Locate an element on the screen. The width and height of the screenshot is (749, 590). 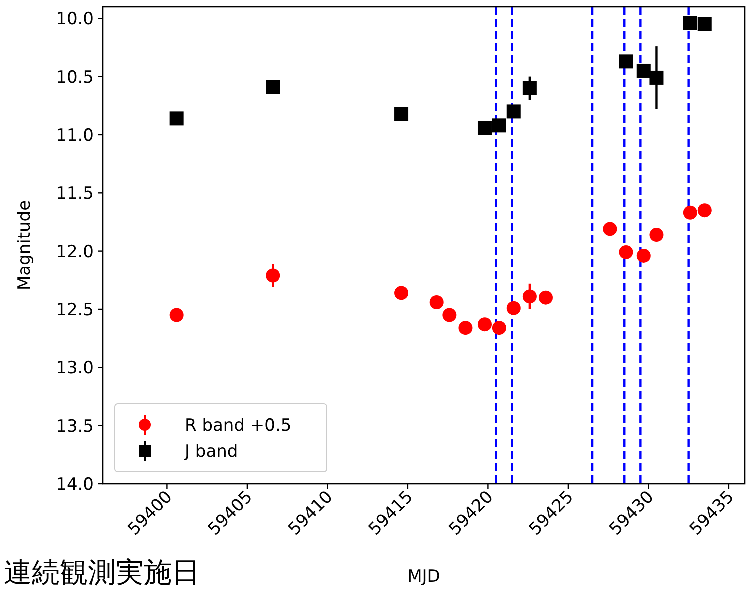
y-tick-label: 10.0 is located at coordinates (75, 20).